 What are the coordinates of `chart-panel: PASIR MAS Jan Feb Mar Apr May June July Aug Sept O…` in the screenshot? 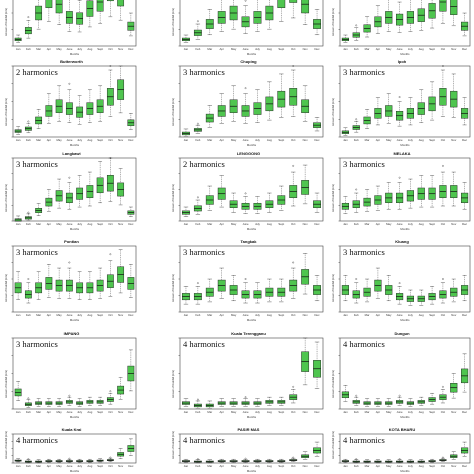 It's located at (248, 450).